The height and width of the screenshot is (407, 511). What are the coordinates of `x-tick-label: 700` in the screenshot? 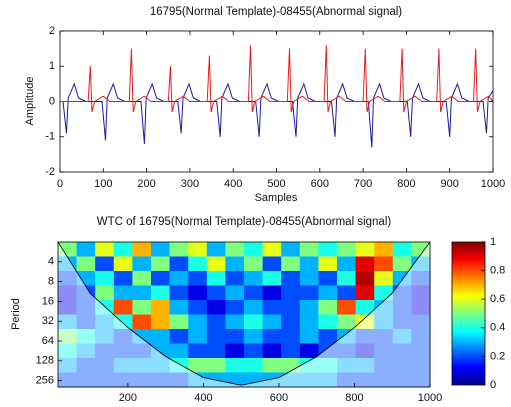 It's located at (363, 184).